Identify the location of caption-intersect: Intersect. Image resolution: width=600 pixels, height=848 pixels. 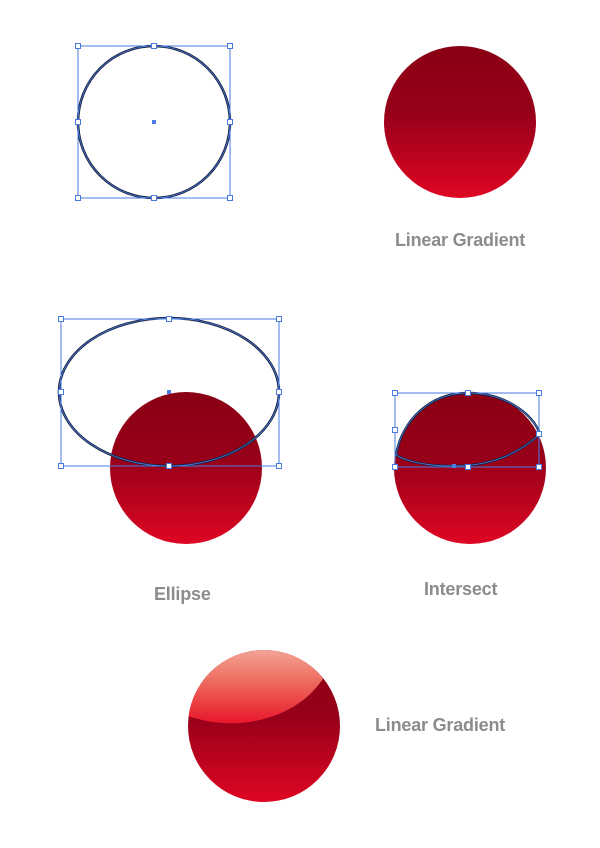
(461, 589).